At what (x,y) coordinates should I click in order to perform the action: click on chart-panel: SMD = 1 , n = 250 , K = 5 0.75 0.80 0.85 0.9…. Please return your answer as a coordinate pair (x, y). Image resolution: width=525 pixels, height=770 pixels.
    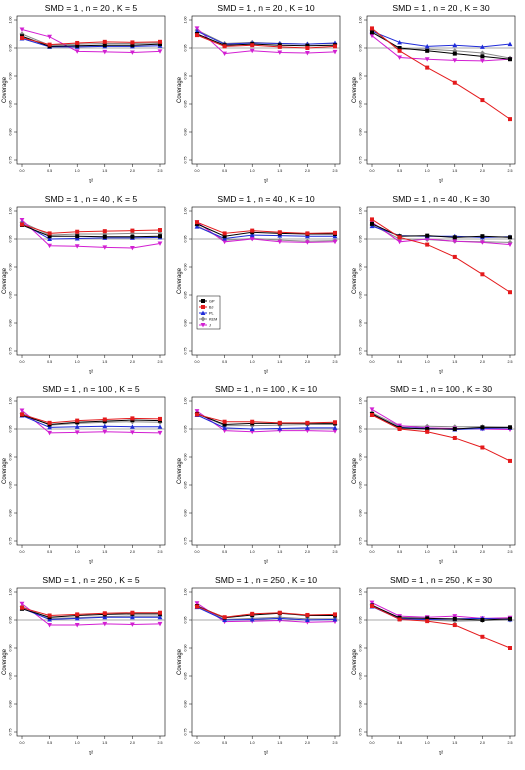
    Looking at the image, I should click on (84, 666).